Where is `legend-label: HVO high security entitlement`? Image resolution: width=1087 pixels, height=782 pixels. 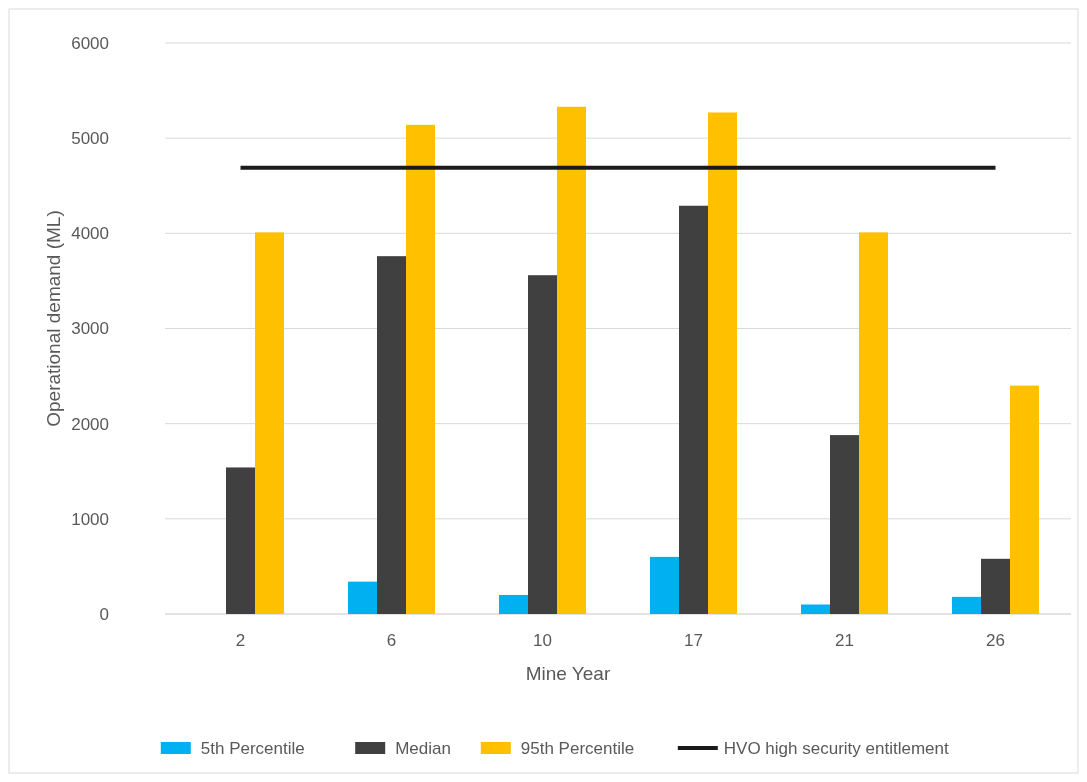 legend-label: HVO high security entitlement is located at coordinates (836, 748).